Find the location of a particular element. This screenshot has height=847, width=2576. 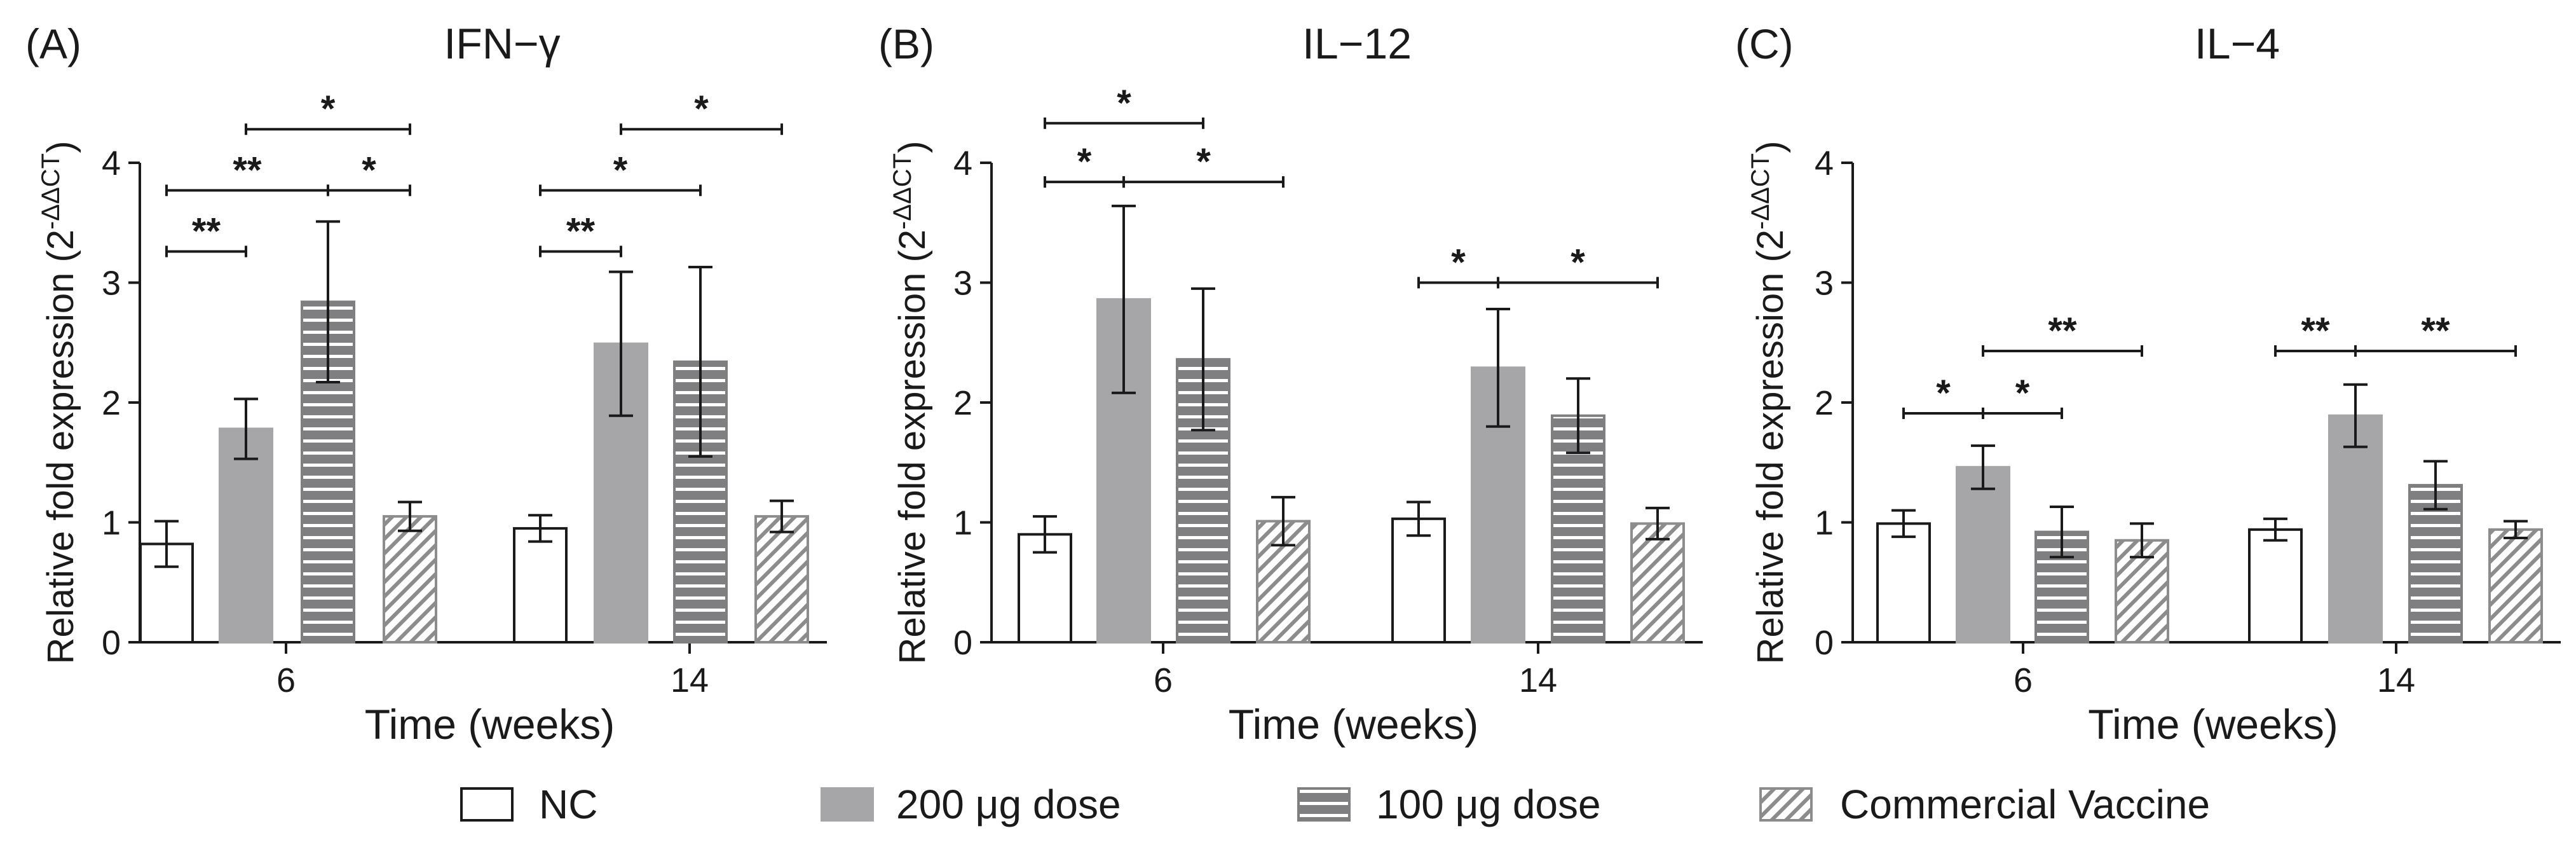

legend-label-commercial-vaccine: Commercial Vaccine is located at coordinates (2025, 805).